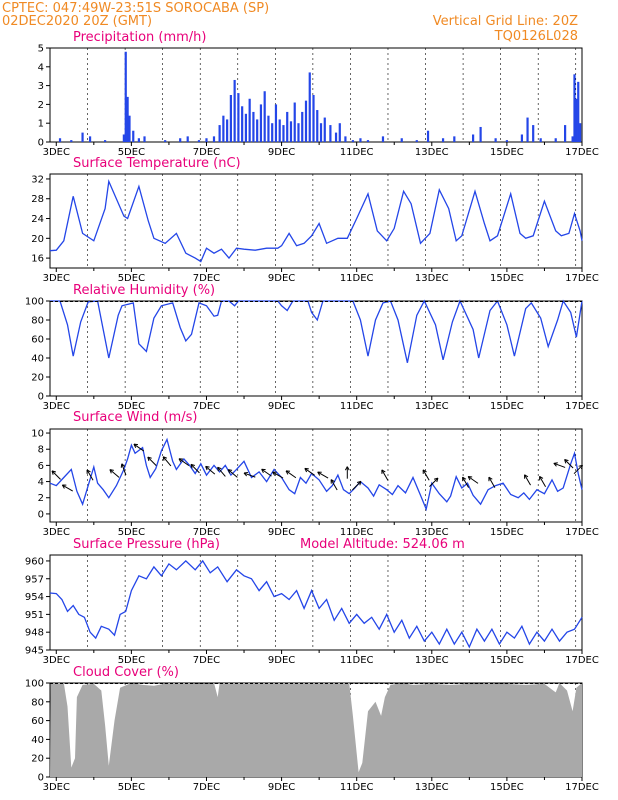 The image size is (618, 800). What do you see at coordinates (41, 450) in the screenshot?
I see `y-tick-label: 8` at bounding box center [41, 450].